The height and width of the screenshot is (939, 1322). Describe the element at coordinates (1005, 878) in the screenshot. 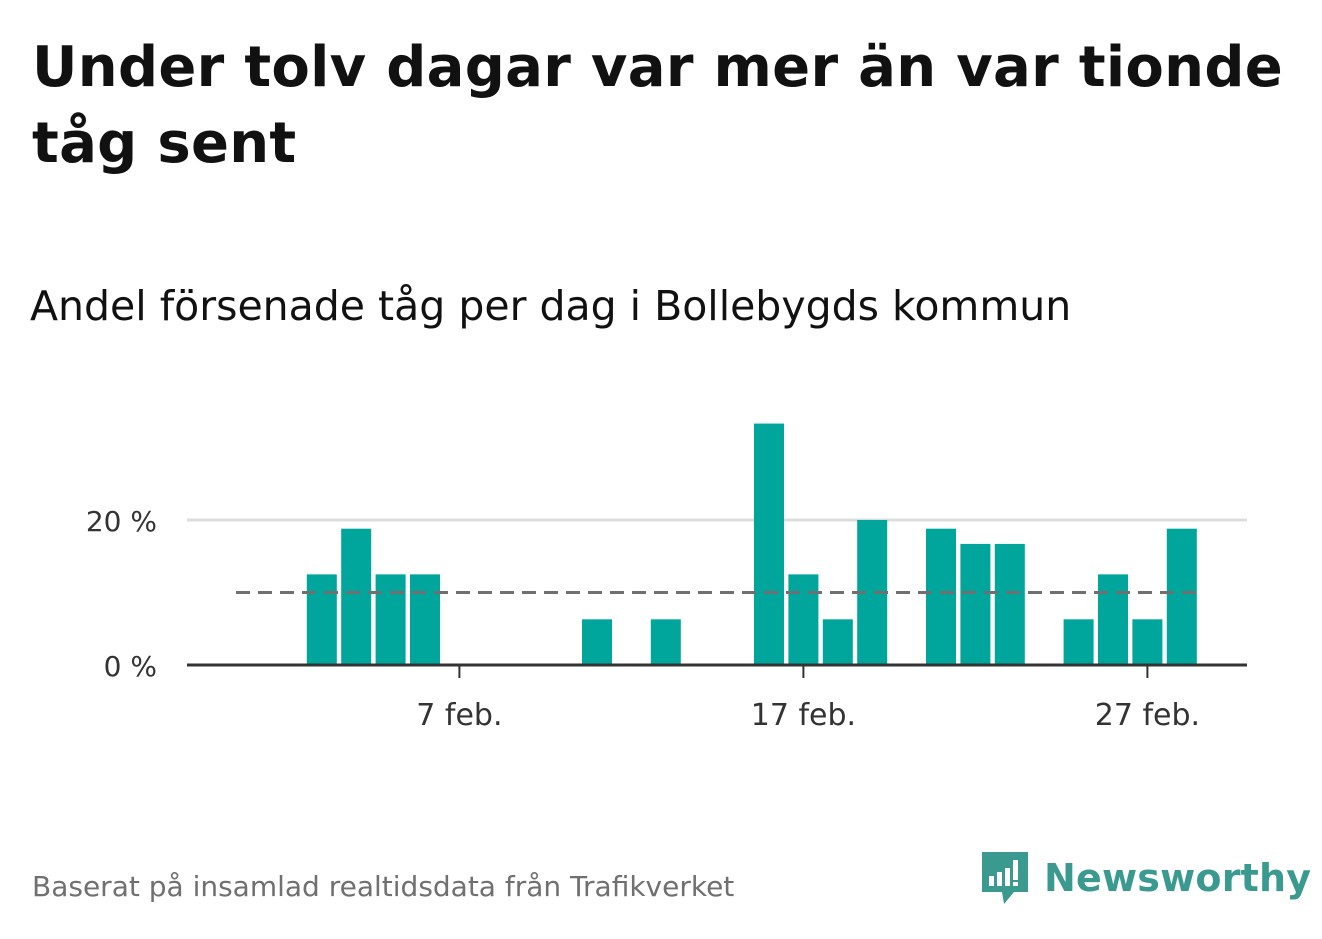

I see `newsworthy-logo-icon` at that location.